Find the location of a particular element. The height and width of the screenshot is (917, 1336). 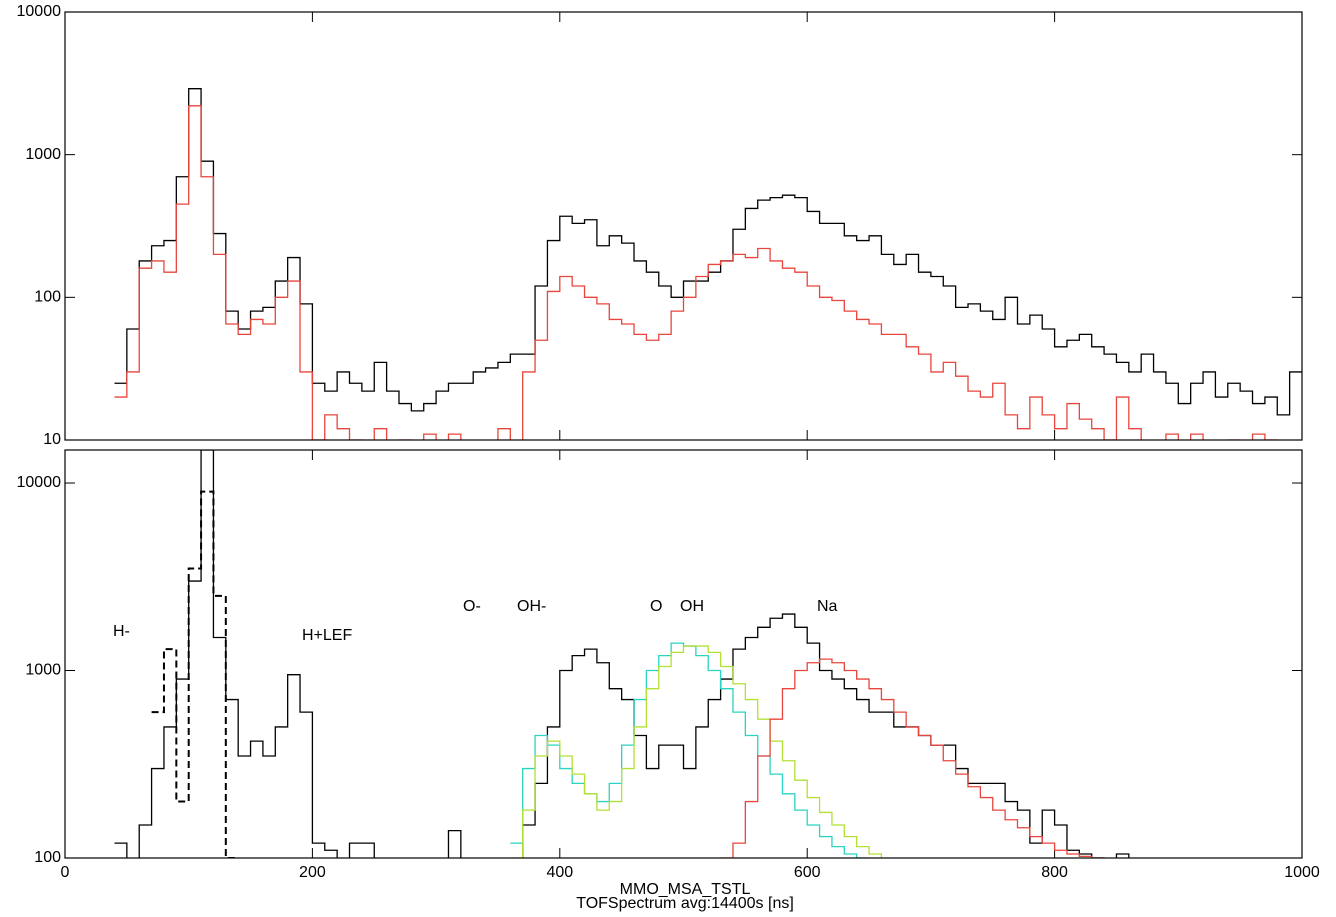

x-tick-label: 600 is located at coordinates (807, 872).